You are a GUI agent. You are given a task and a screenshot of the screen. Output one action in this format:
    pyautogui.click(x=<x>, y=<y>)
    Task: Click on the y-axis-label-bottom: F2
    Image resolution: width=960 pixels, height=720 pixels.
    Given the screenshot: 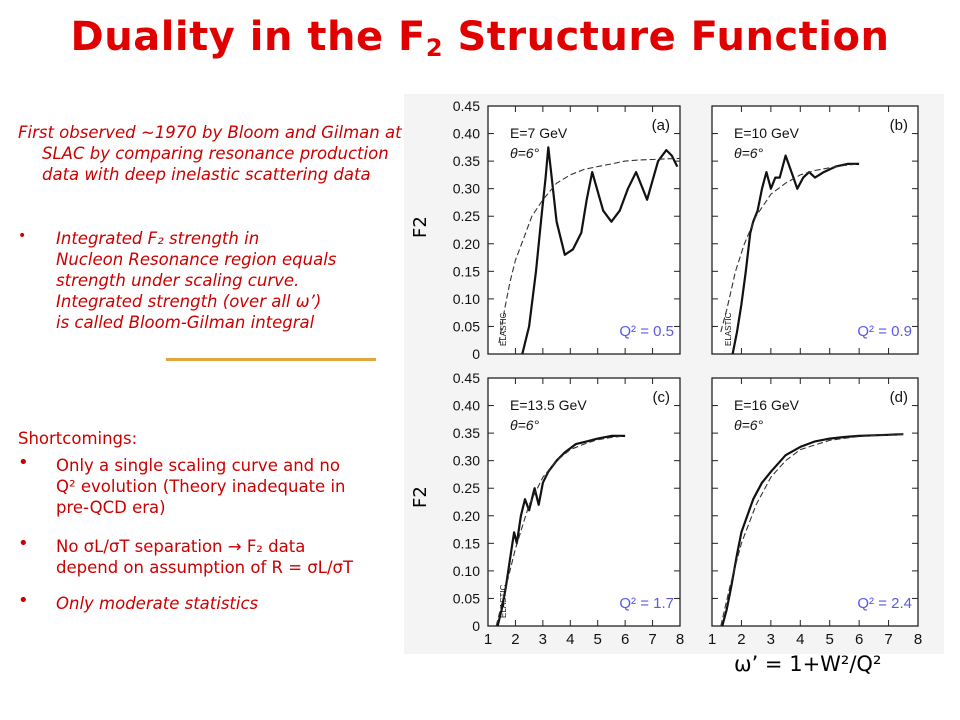 What is the action you would take?
    pyautogui.click(x=420, y=497)
    